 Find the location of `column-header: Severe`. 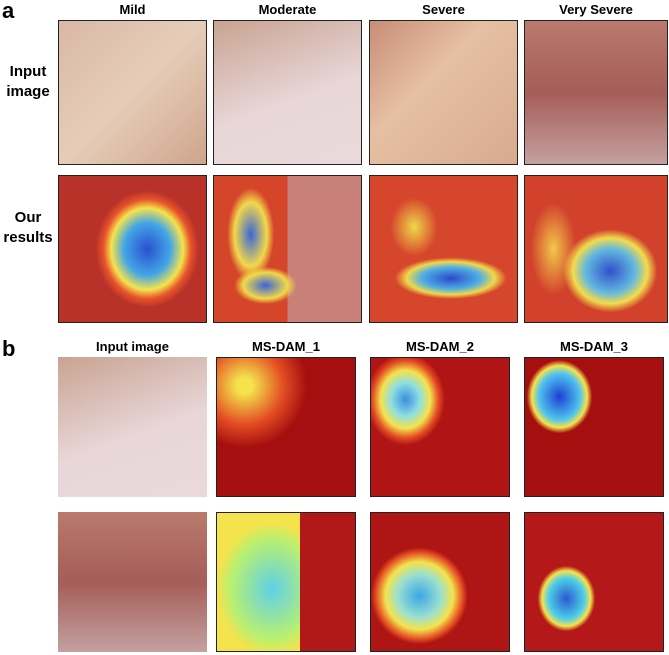

column-header: Severe is located at coordinates (443, 9).